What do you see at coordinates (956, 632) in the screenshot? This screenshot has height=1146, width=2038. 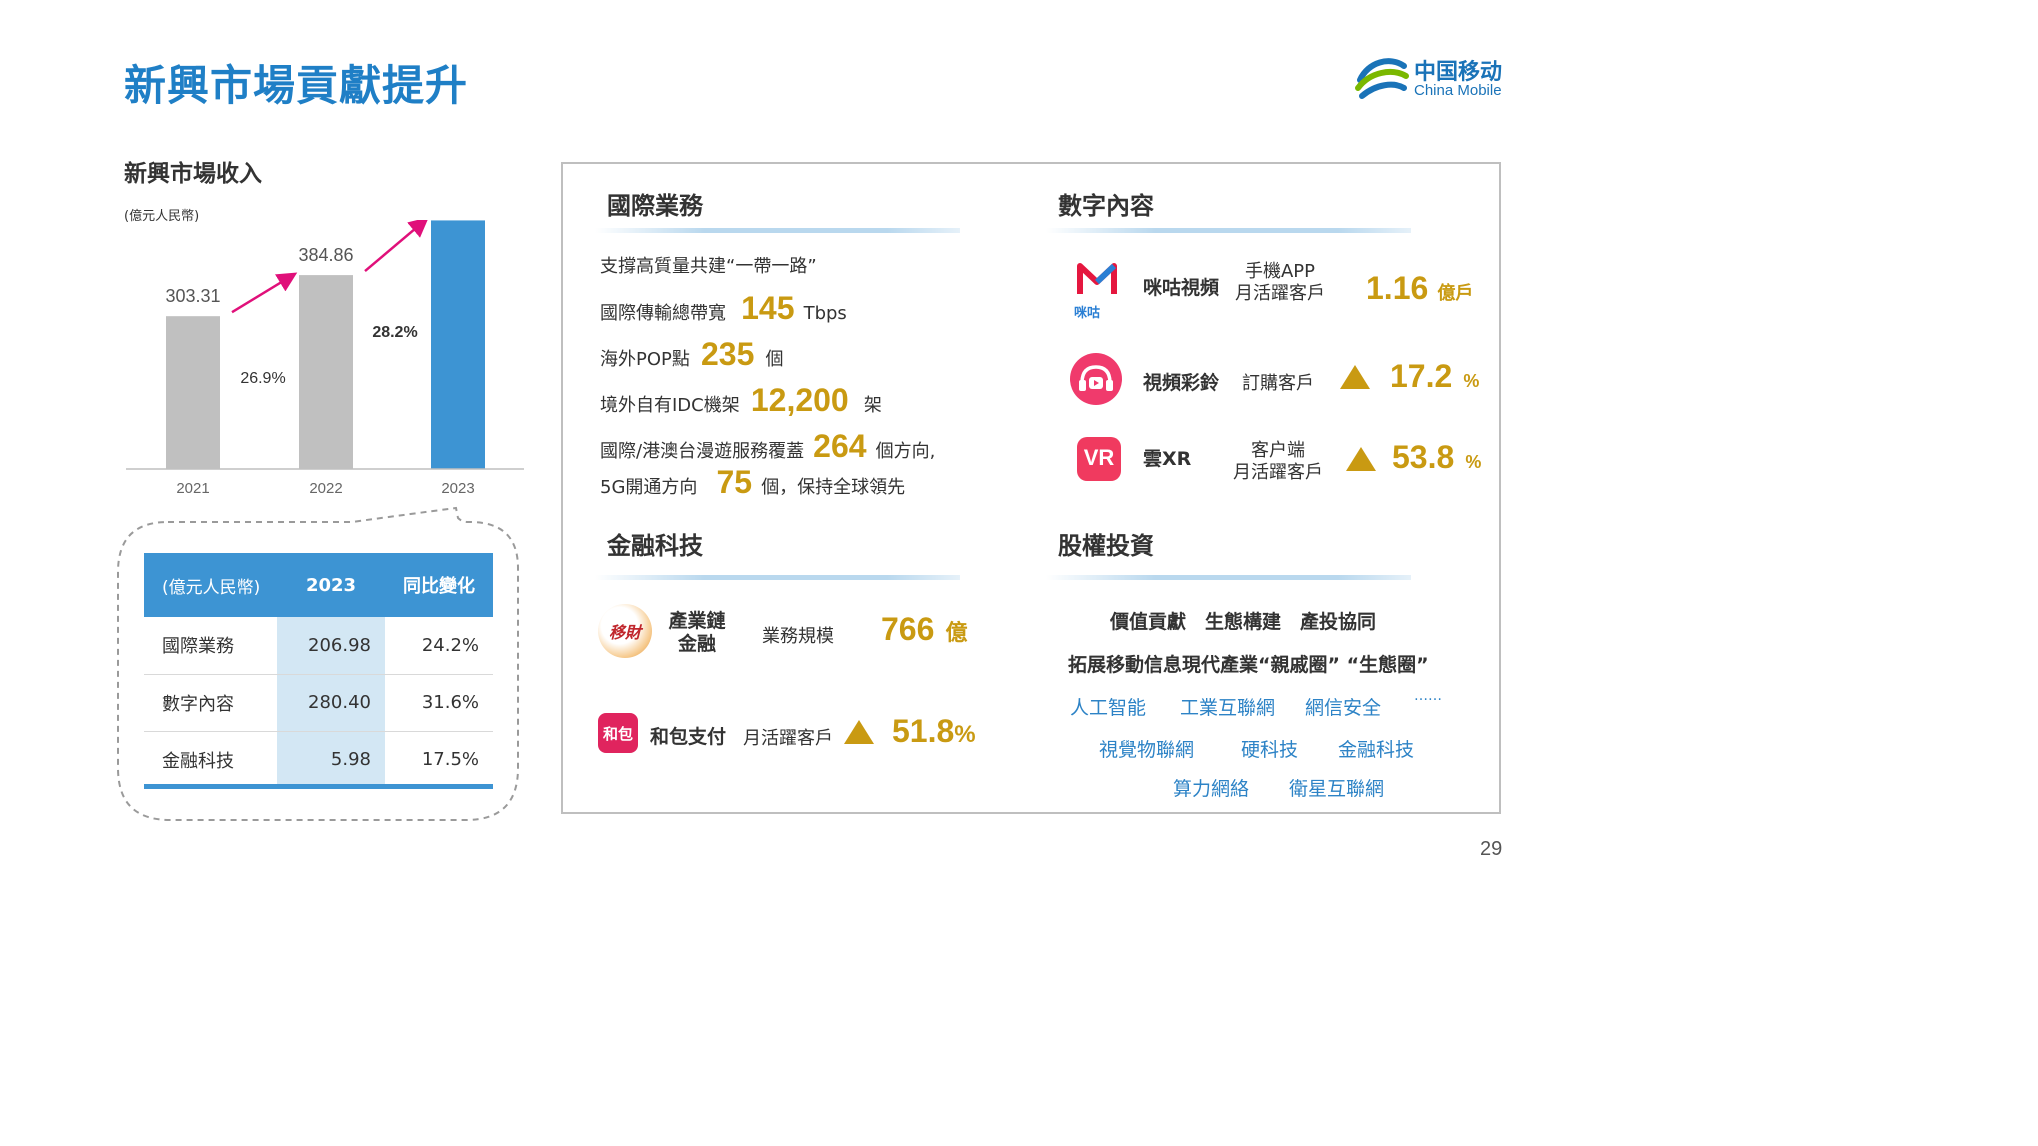 I see `supply-chain-finance-unit: 億` at bounding box center [956, 632].